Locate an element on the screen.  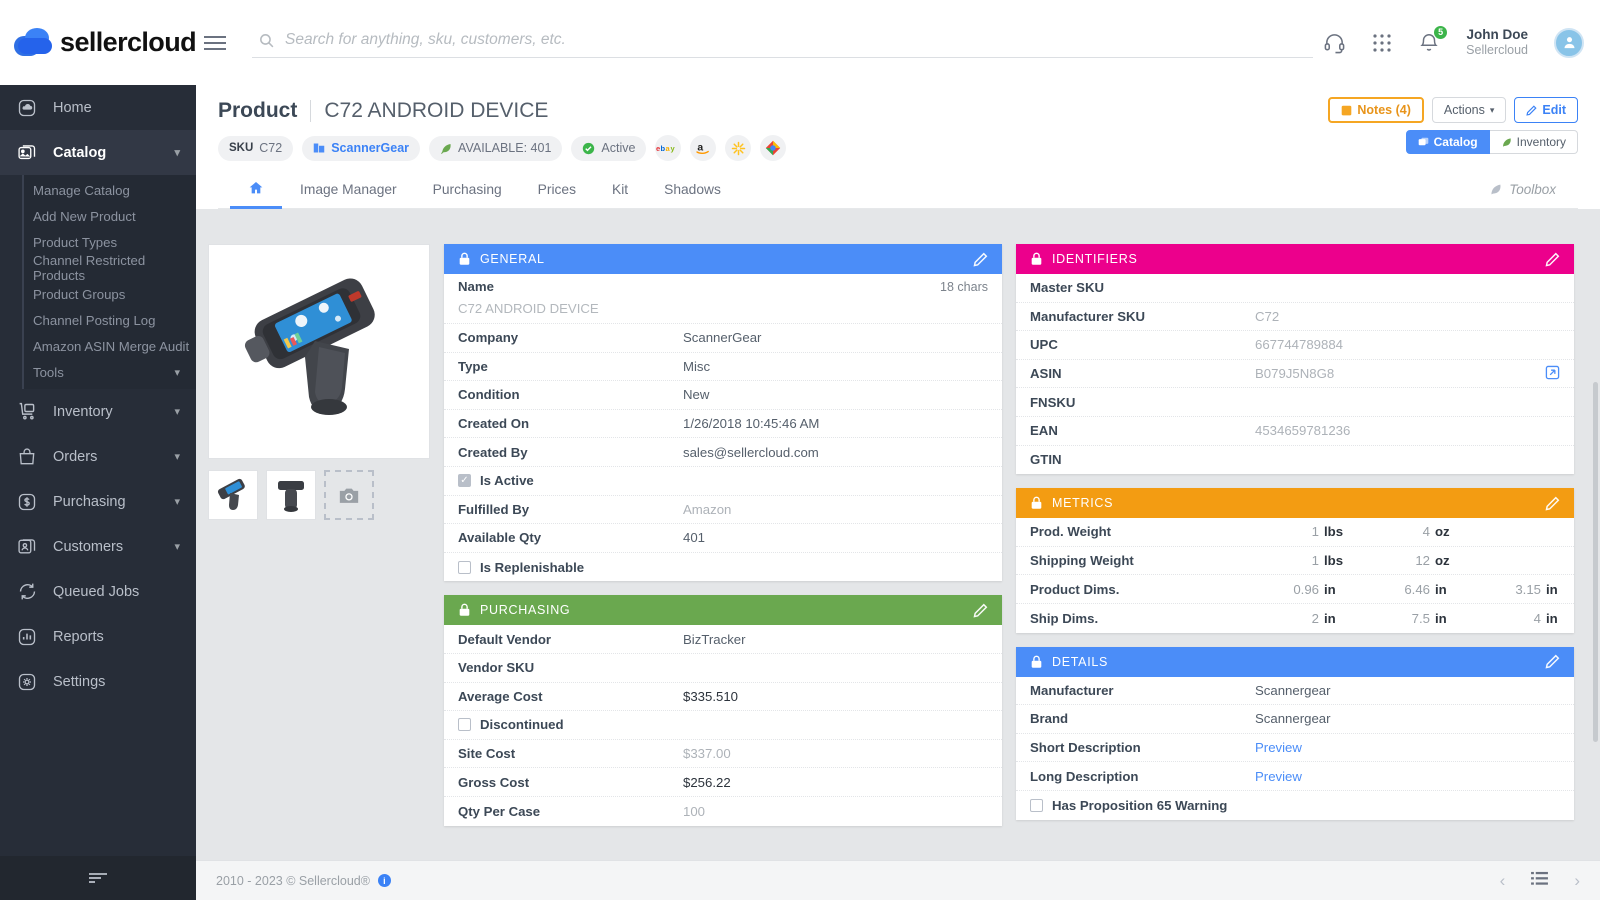
segment-inventory: Inventory is located at coordinates (1533, 142).